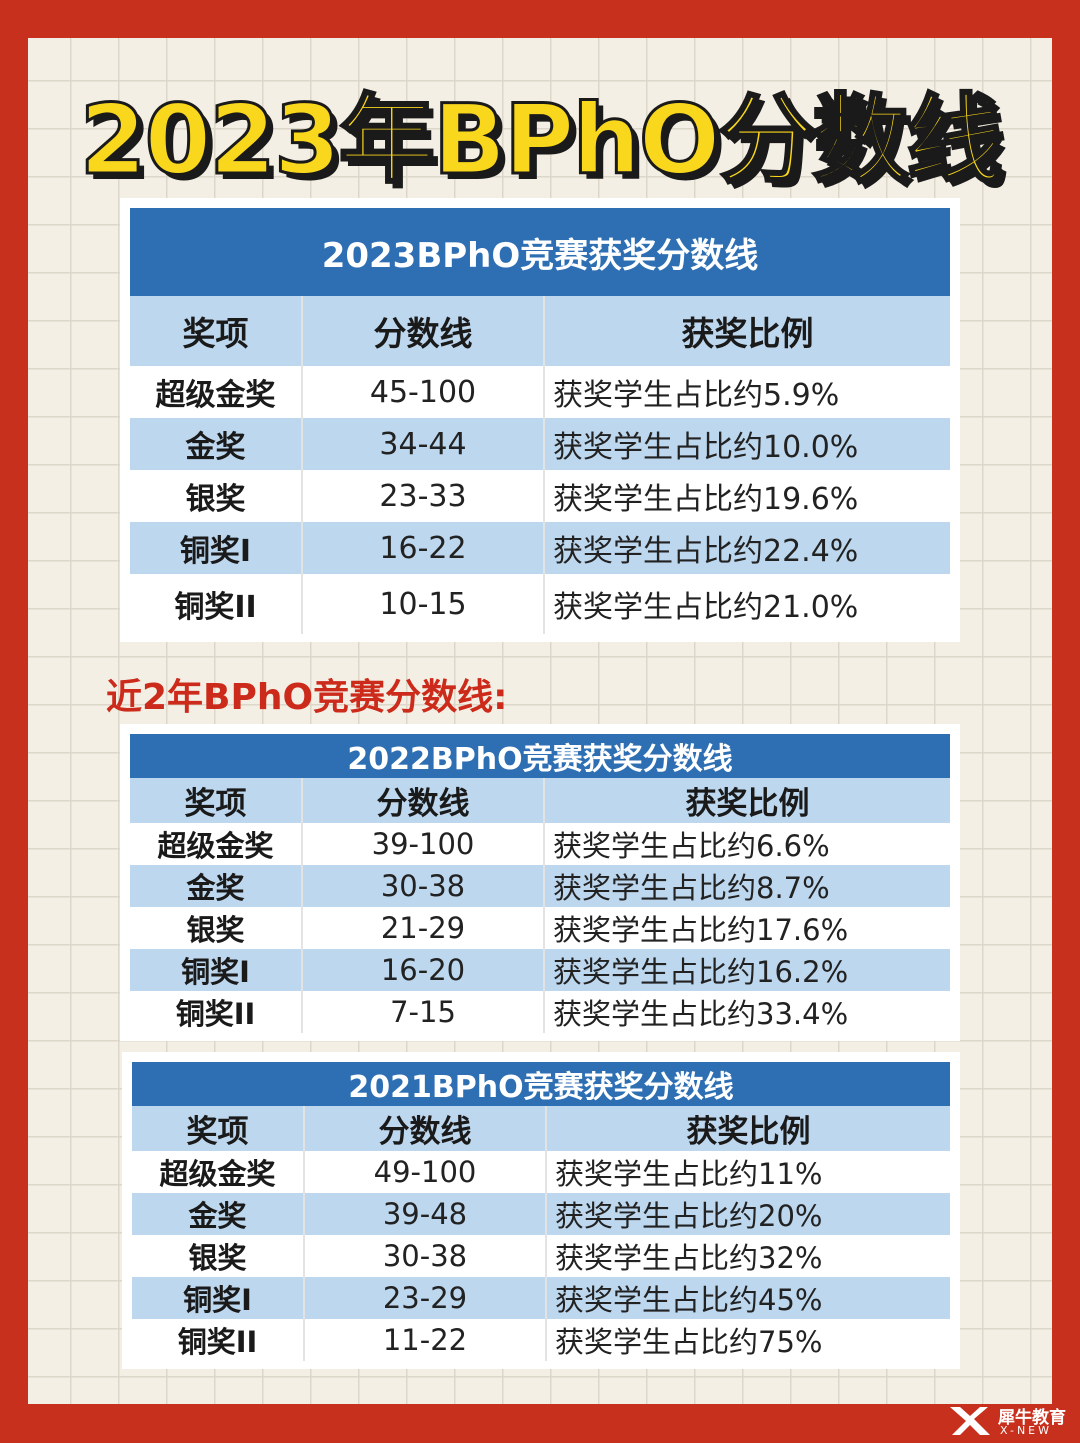  What do you see at coordinates (748, 1214) in the screenshot?
I see `ratio-cell: 获奖学生占比约20%` at bounding box center [748, 1214].